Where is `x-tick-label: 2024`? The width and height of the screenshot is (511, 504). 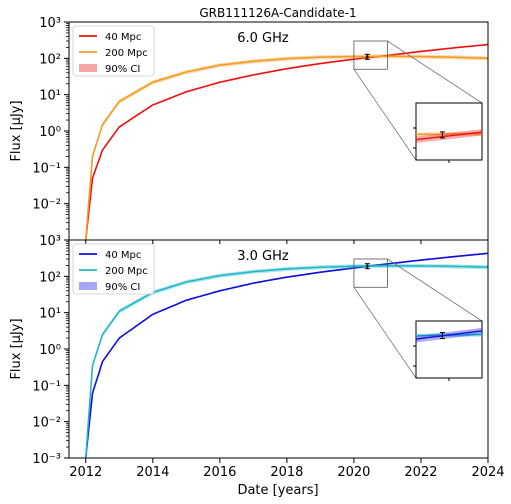
x-tick-label: 2024 is located at coordinates (487, 472).